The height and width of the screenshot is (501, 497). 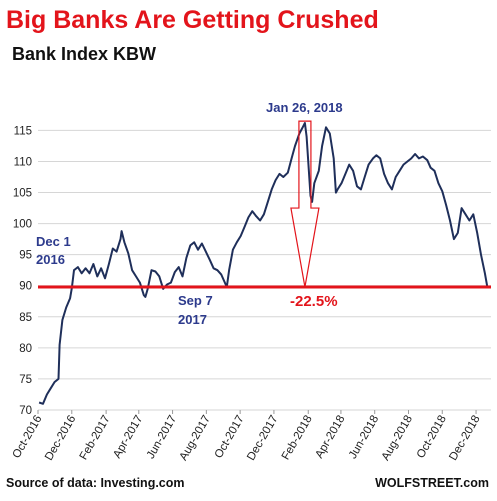 I want to click on annotation-drop-percent: -22.5%, so click(x=314, y=301).